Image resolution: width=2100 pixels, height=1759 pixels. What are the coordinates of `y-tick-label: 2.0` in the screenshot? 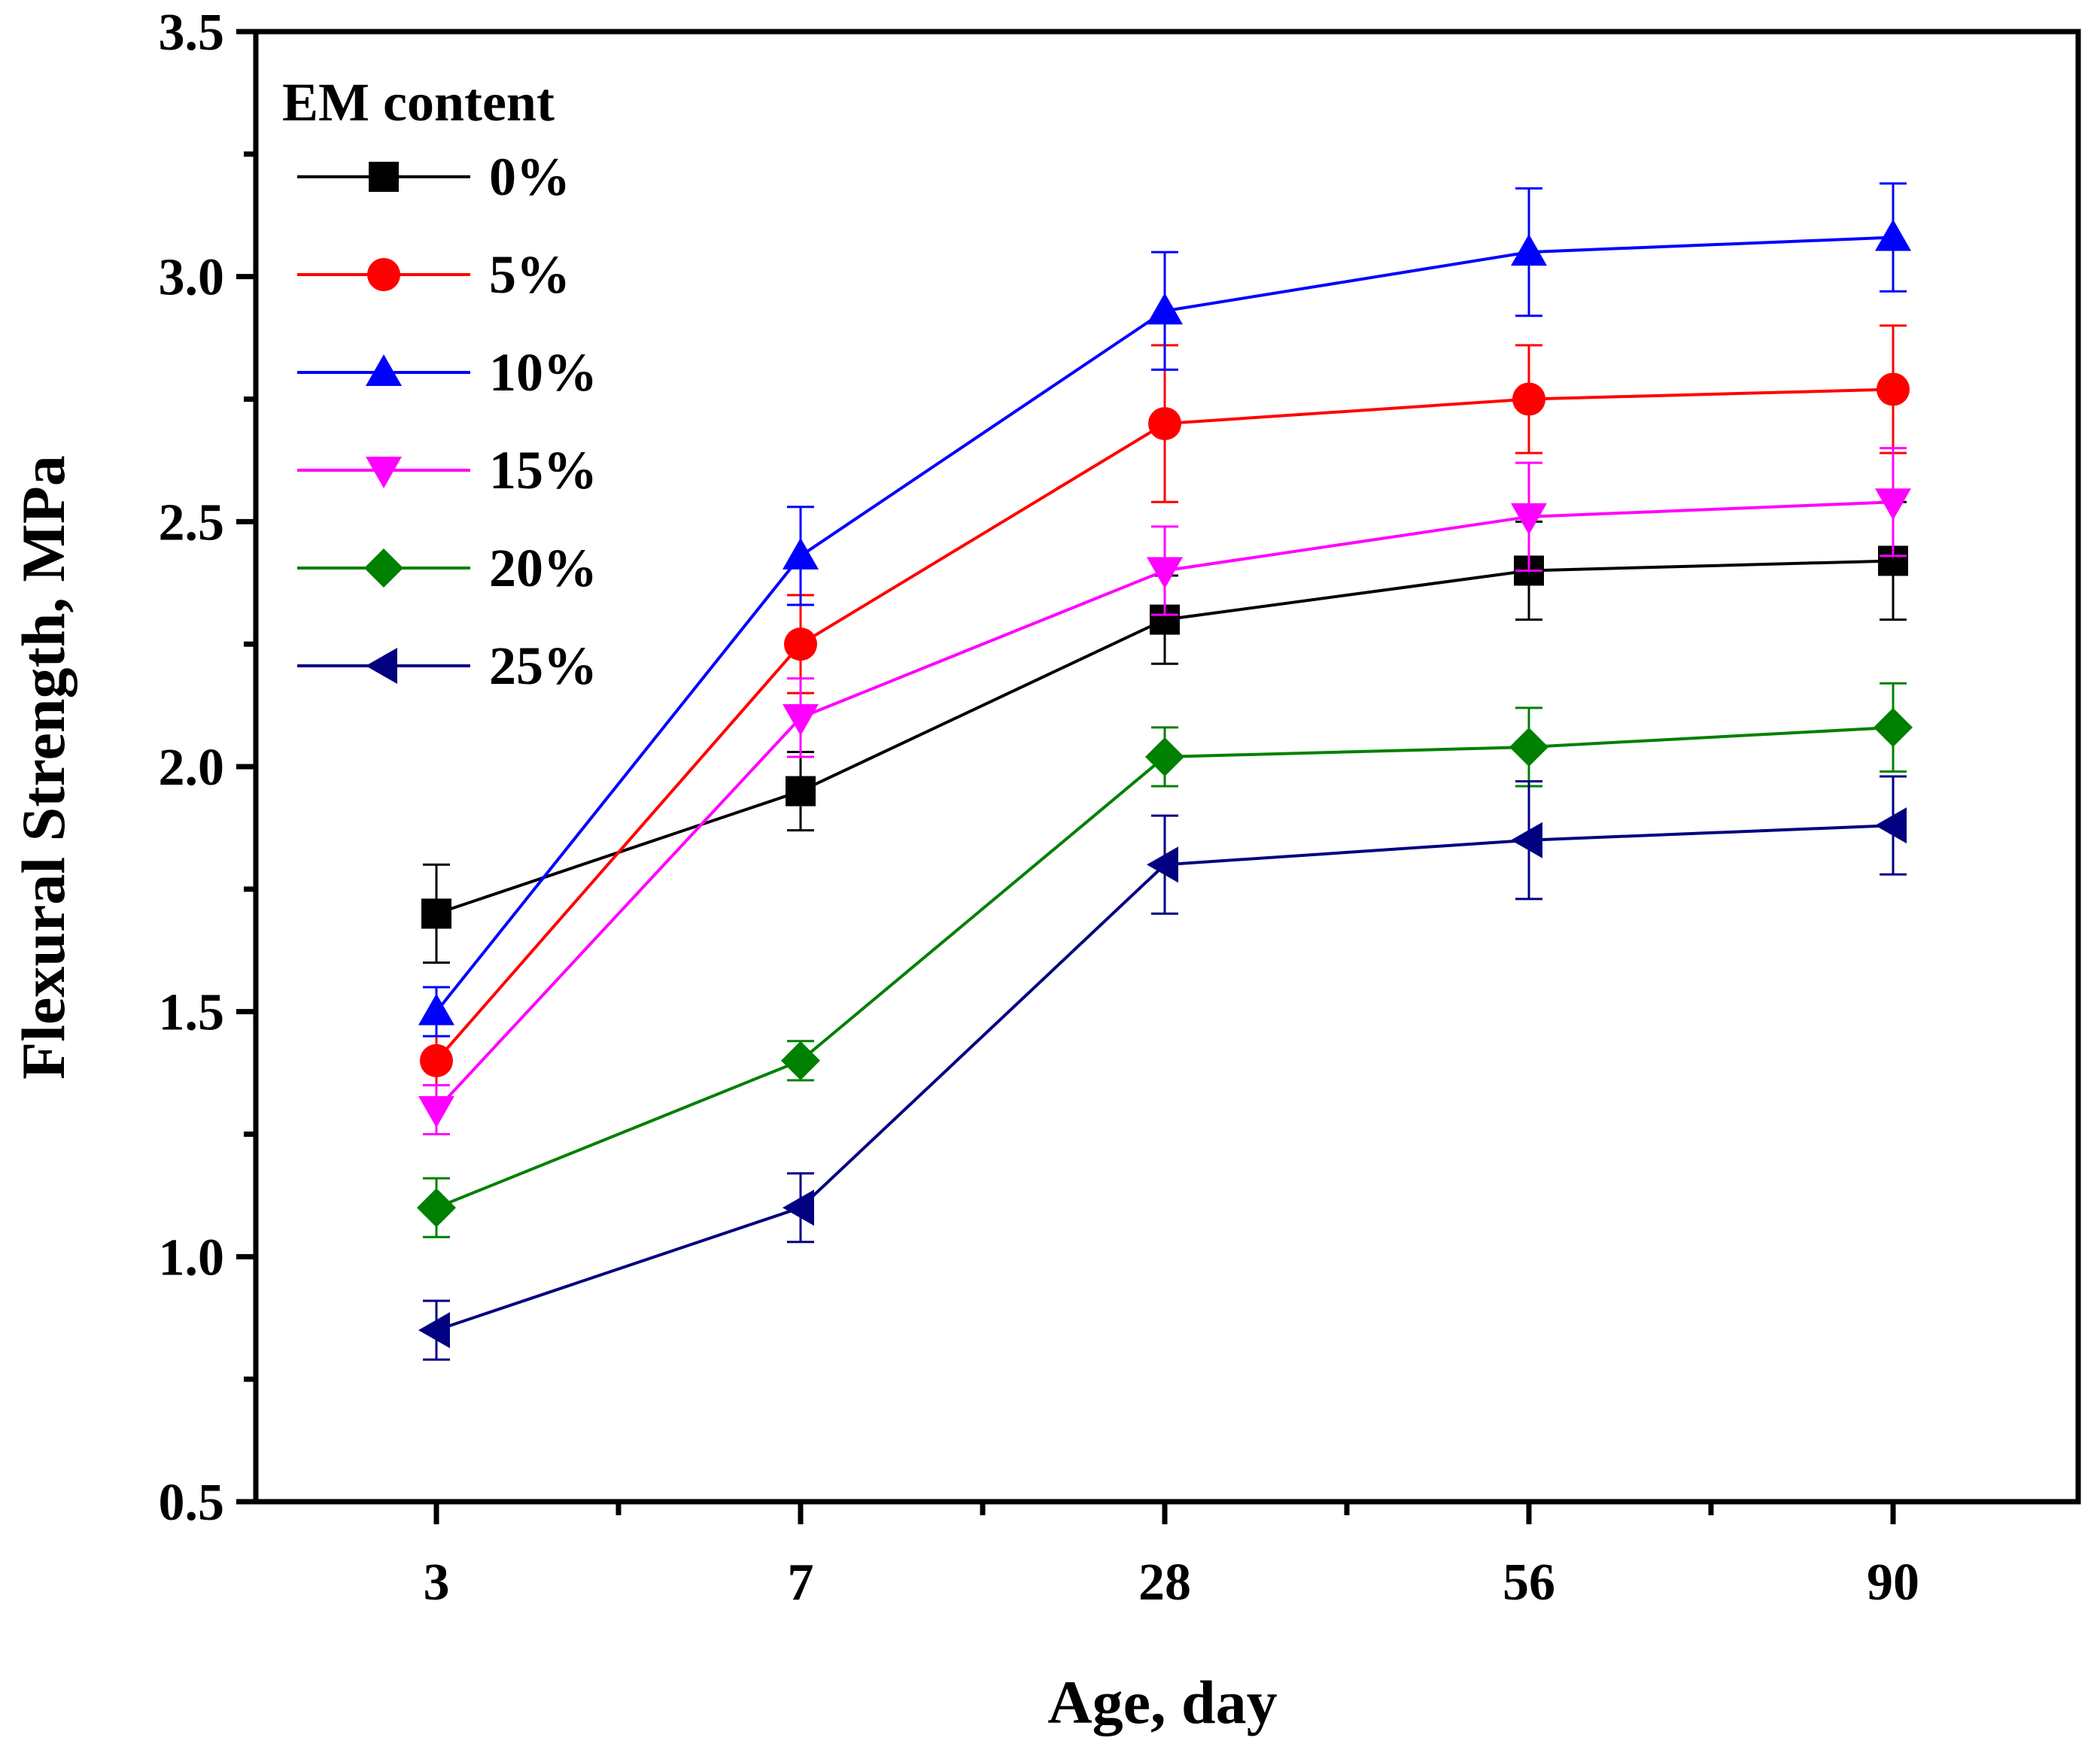 It's located at (192, 768).